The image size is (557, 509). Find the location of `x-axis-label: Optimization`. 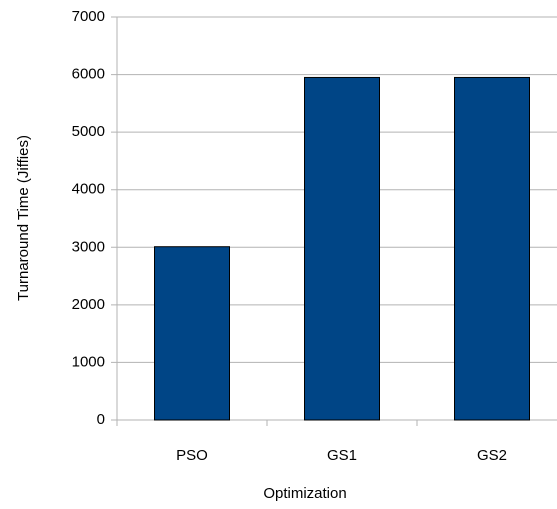

x-axis-label: Optimization is located at coordinates (304, 493).